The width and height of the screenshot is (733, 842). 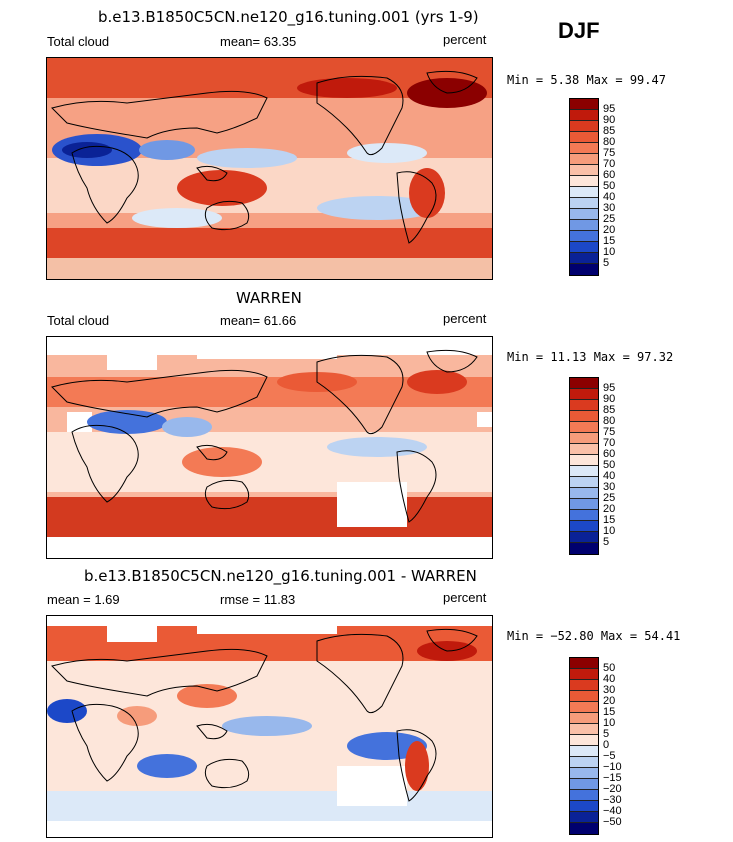 What do you see at coordinates (612, 789) in the screenshot?
I see `colorbar-tick-label: −20` at bounding box center [612, 789].